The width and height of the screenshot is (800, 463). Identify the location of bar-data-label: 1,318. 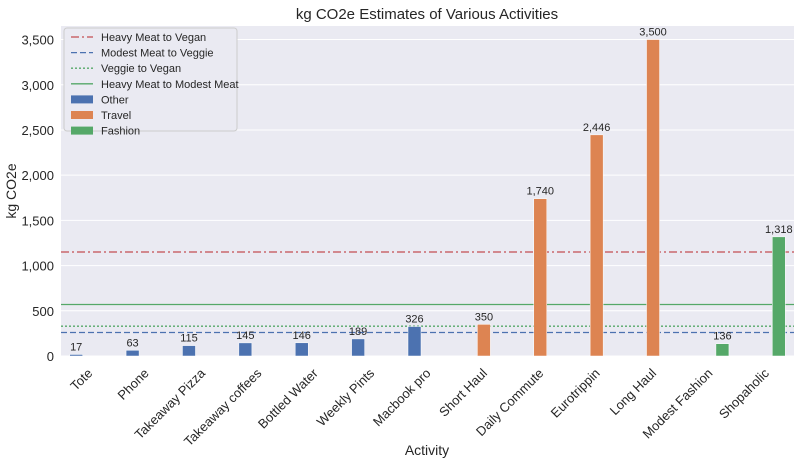
(779, 230).